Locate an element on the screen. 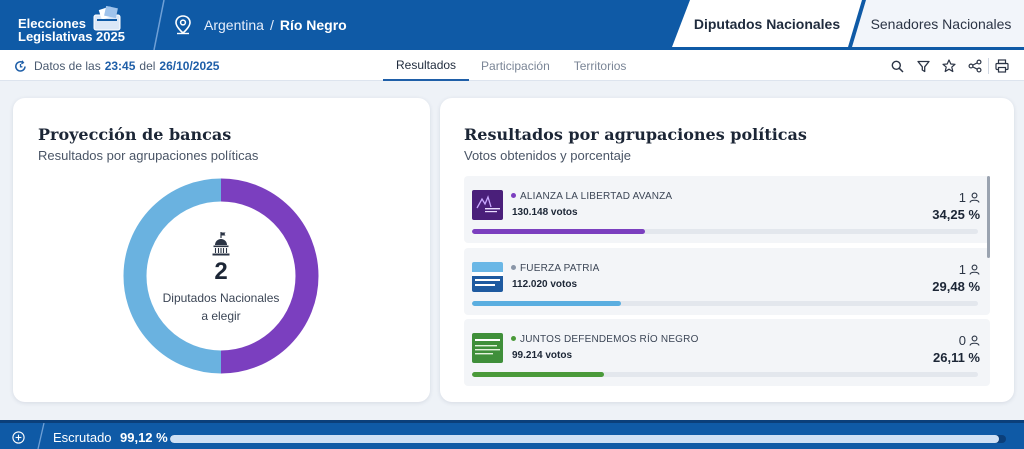 This screenshot has width=1024, height=449. breadcrumb-country: Argentina is located at coordinates (234, 25).